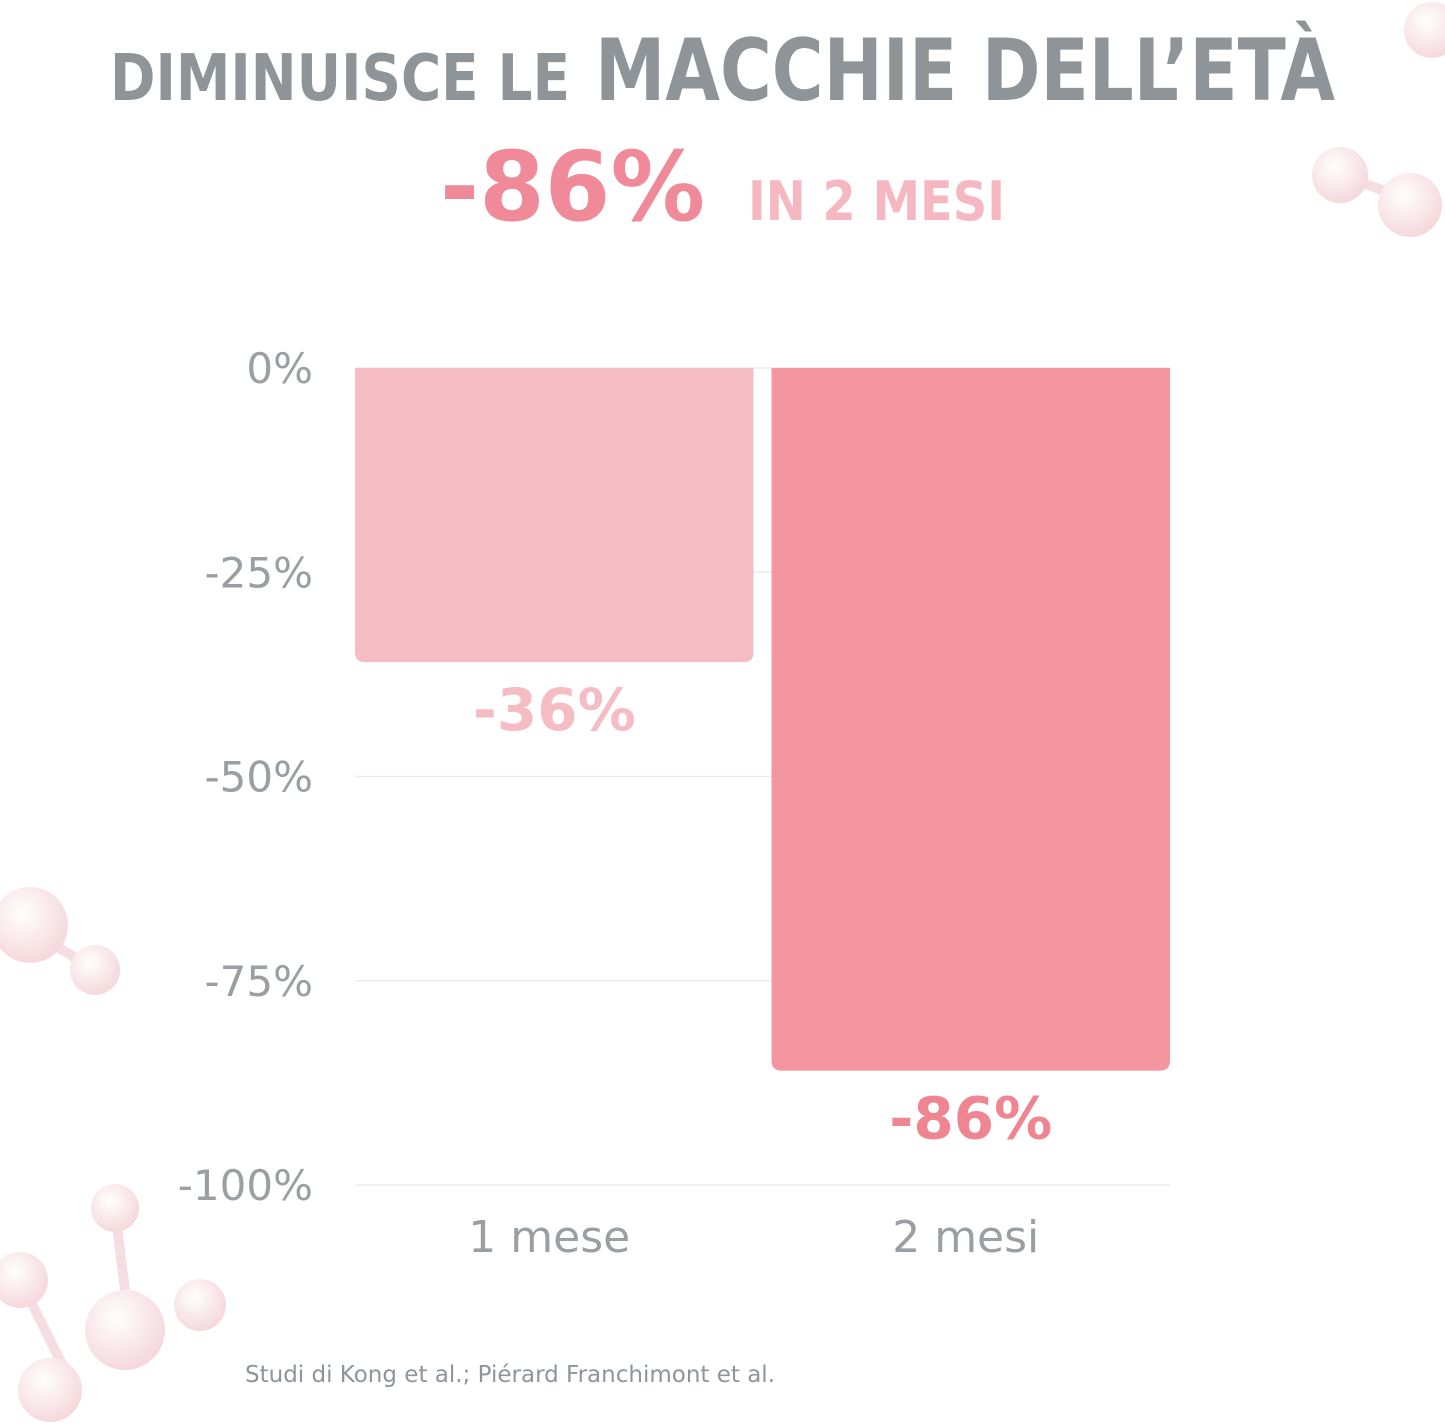 The width and height of the screenshot is (1445, 1427). What do you see at coordinates (965, 71) in the screenshot?
I see `title-main: MACCHIE DELL’ETÀ` at bounding box center [965, 71].